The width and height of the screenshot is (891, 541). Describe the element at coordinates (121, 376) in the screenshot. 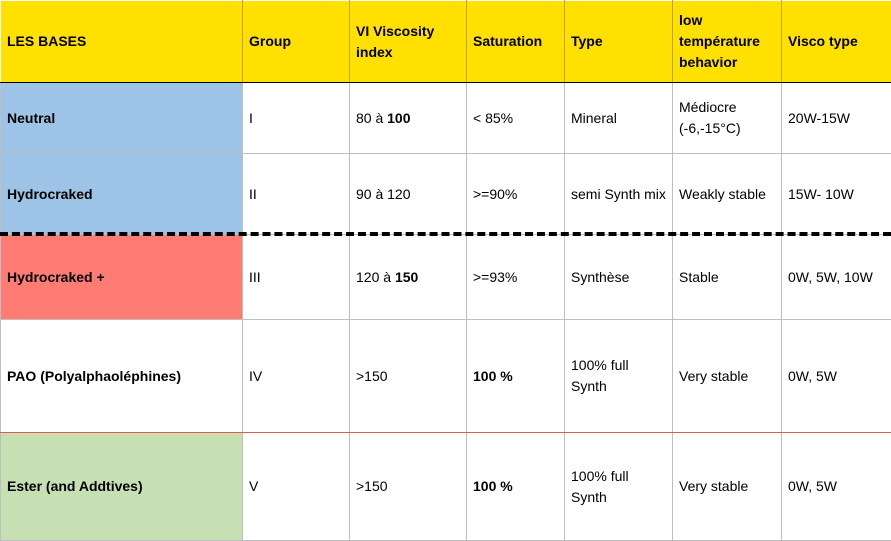

I see `base-name: PAO (Polyalphaoléphines)` at that location.